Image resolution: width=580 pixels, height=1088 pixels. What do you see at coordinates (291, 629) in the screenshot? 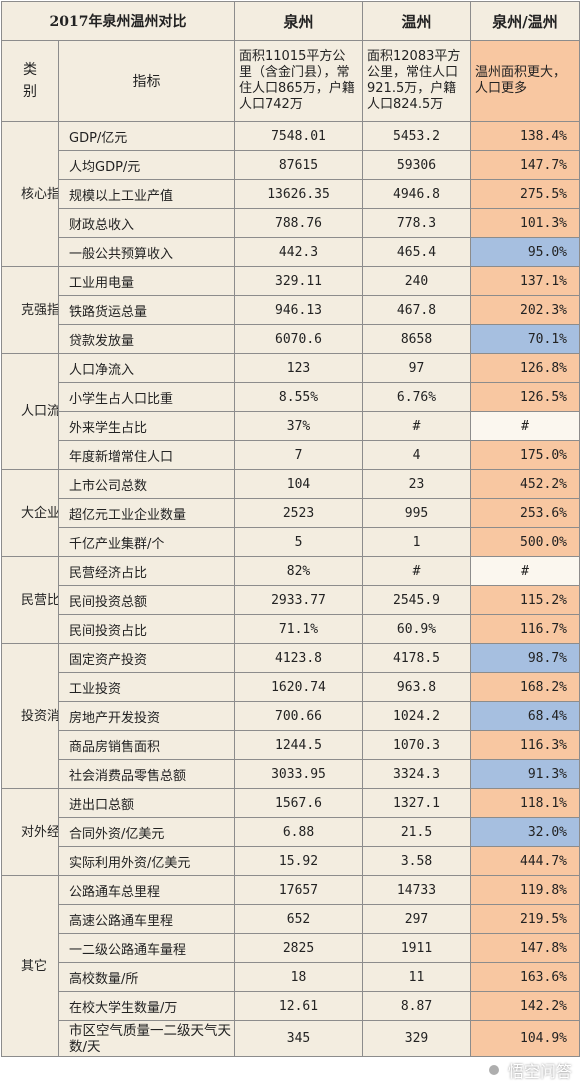
I see `table-row: 民间投资占比 71.1% 60.9% 116.7%` at bounding box center [291, 629].